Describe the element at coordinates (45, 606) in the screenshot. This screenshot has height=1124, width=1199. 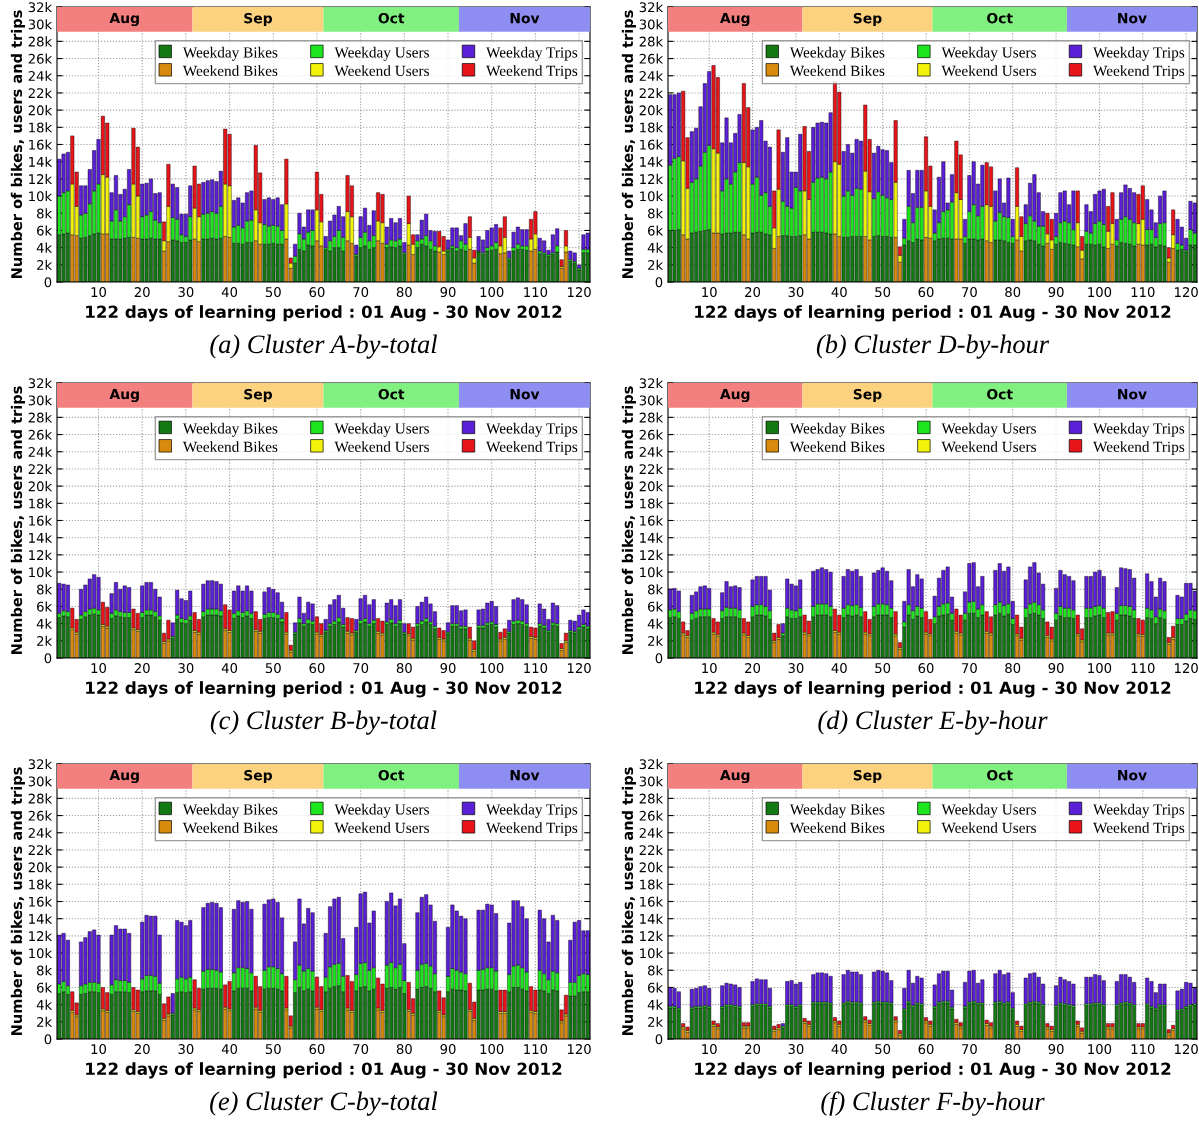
I see `y-tick-label: 6k` at that location.